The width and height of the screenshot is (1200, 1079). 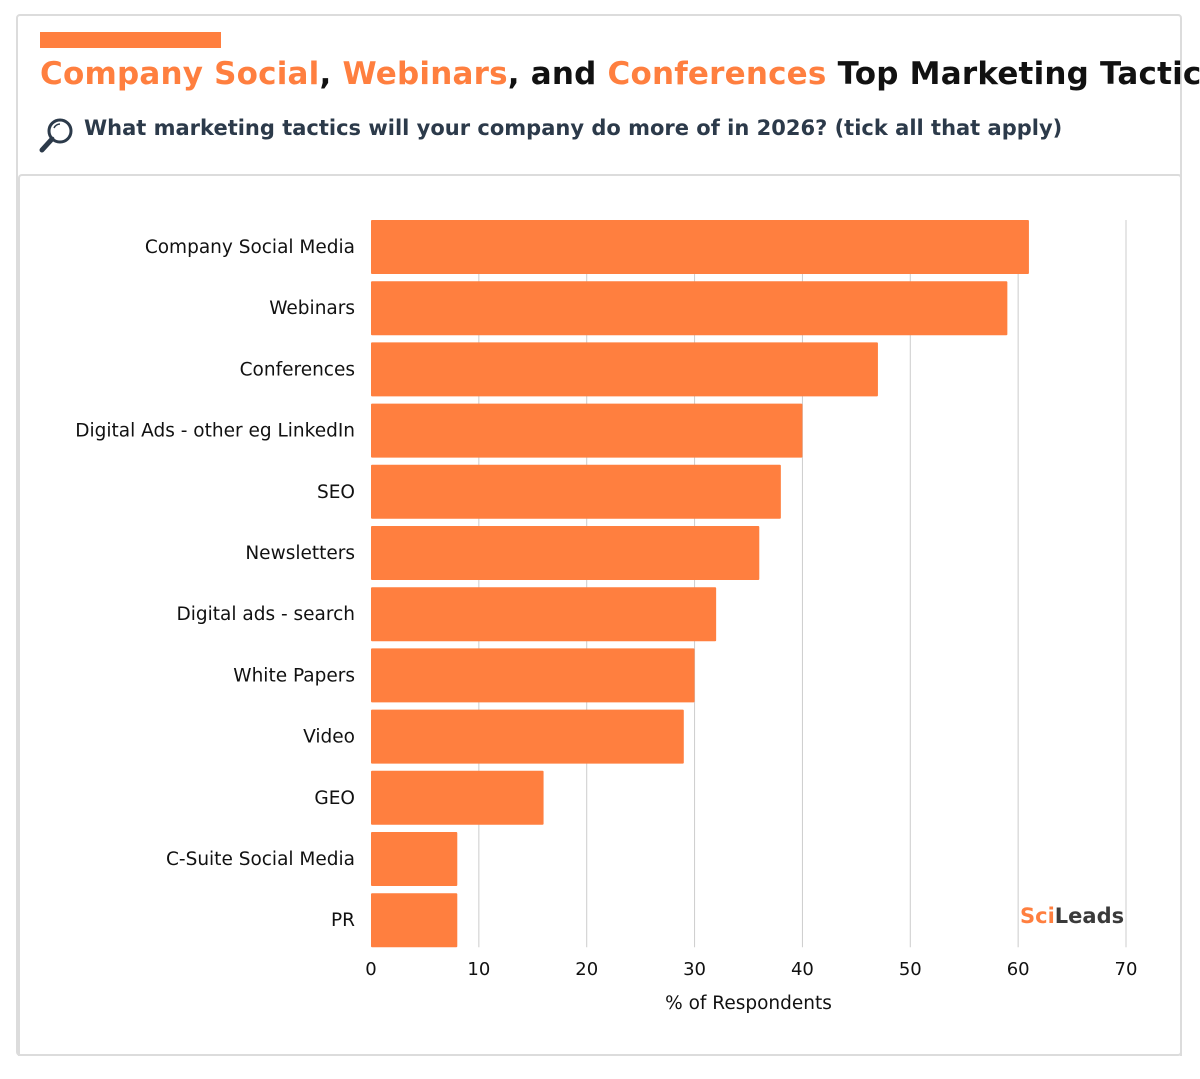 What do you see at coordinates (250, 247) in the screenshot?
I see `category-label: Company Social Media` at bounding box center [250, 247].